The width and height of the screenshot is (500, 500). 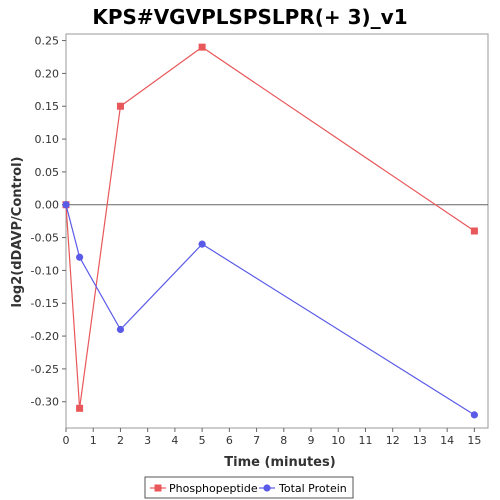 What do you see at coordinates (311, 440) in the screenshot?
I see `x-tick-label: 9` at bounding box center [311, 440].